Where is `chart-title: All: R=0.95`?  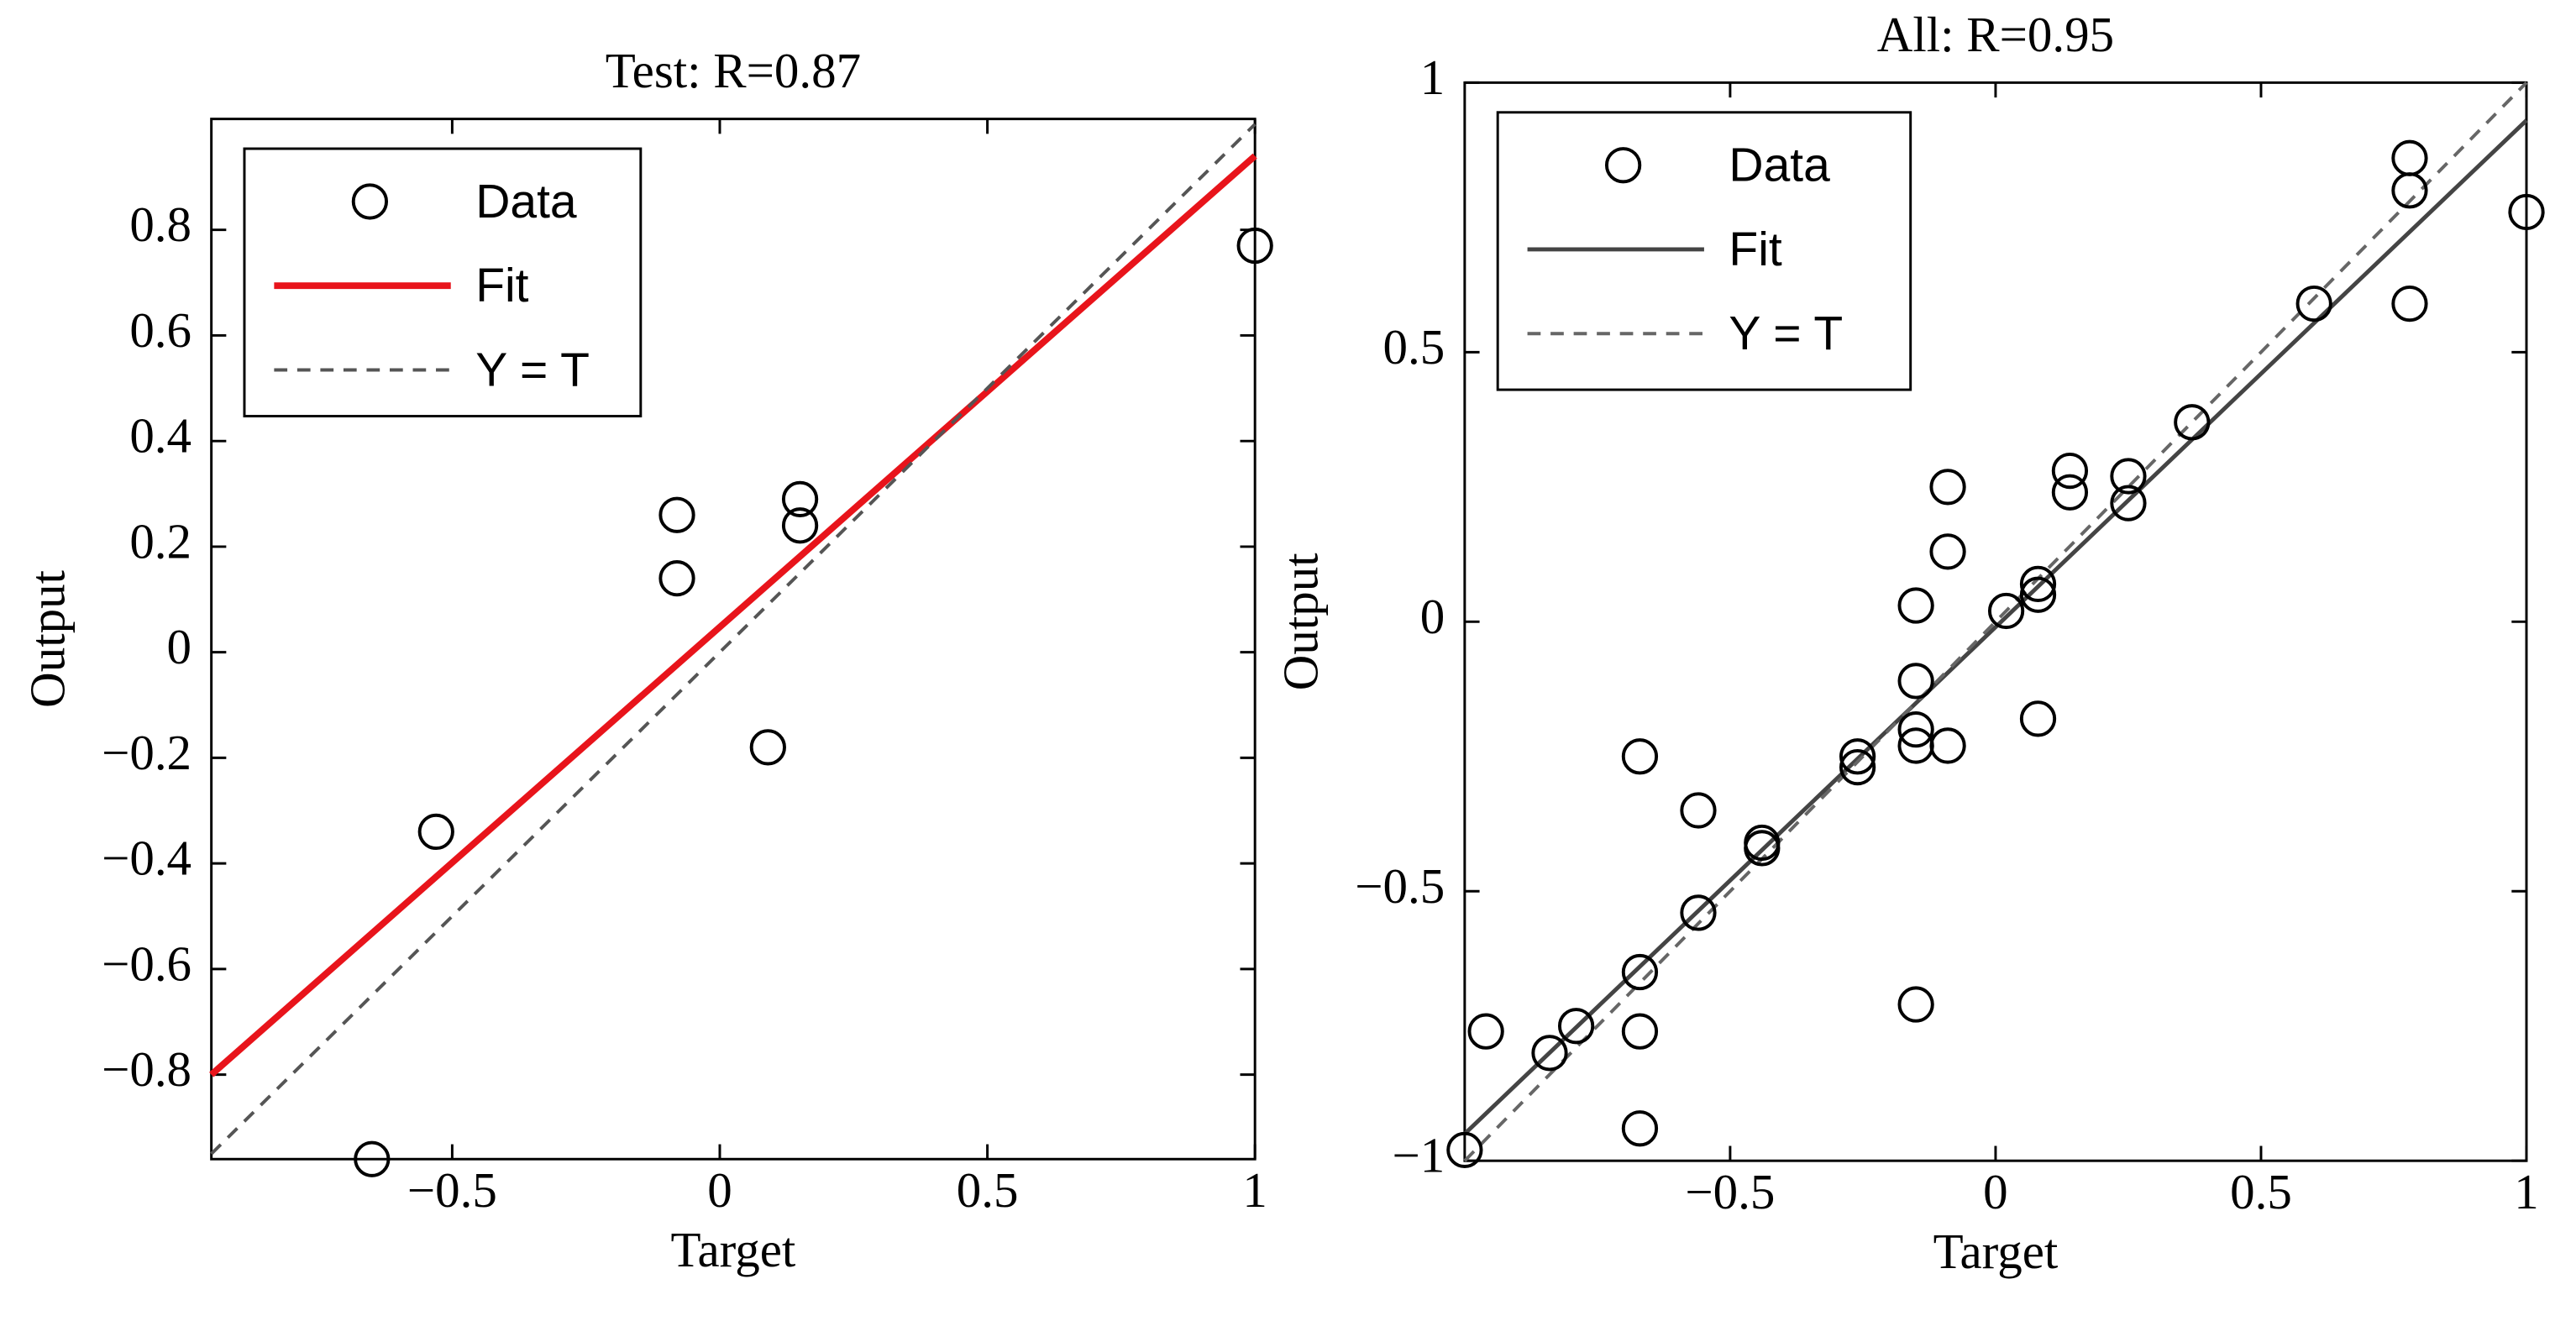
chart-title: All: R=0.95 is located at coordinates (1995, 34).